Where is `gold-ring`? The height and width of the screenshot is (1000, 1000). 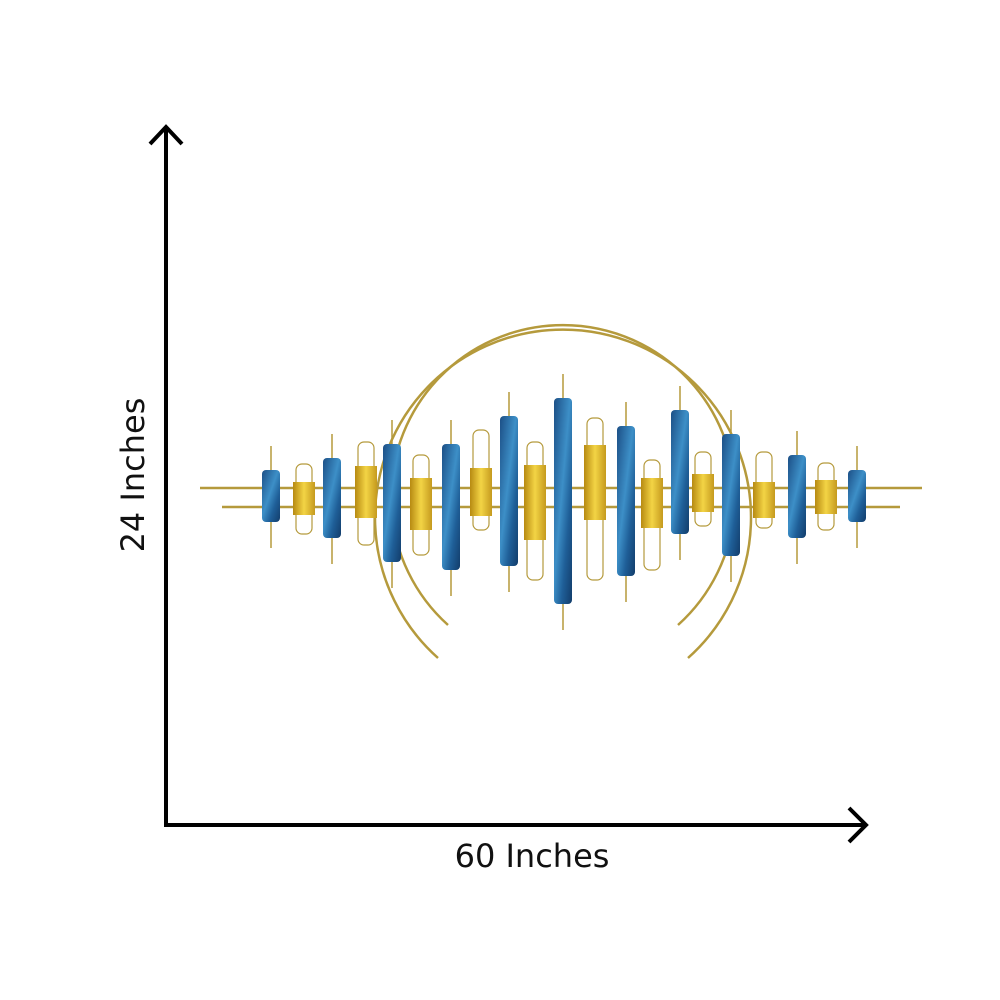 gold-ring is located at coordinates (563, 493).